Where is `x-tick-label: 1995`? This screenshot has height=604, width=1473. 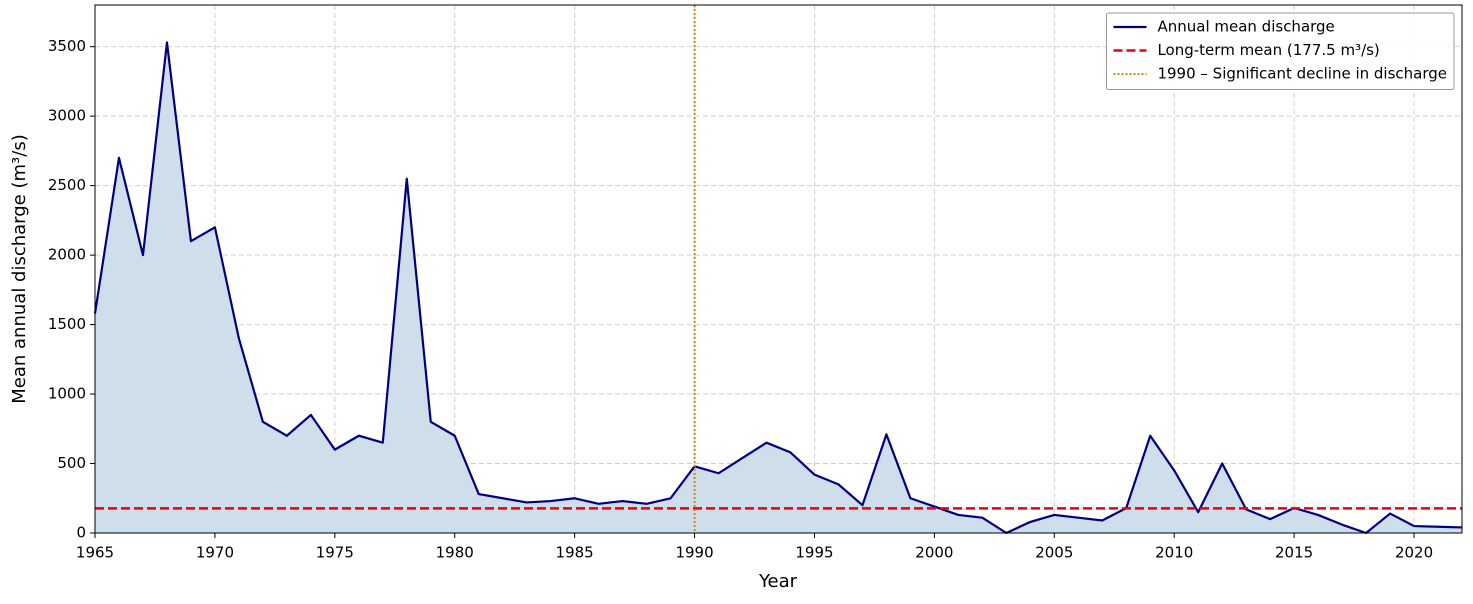 x-tick-label: 1995 is located at coordinates (814, 553).